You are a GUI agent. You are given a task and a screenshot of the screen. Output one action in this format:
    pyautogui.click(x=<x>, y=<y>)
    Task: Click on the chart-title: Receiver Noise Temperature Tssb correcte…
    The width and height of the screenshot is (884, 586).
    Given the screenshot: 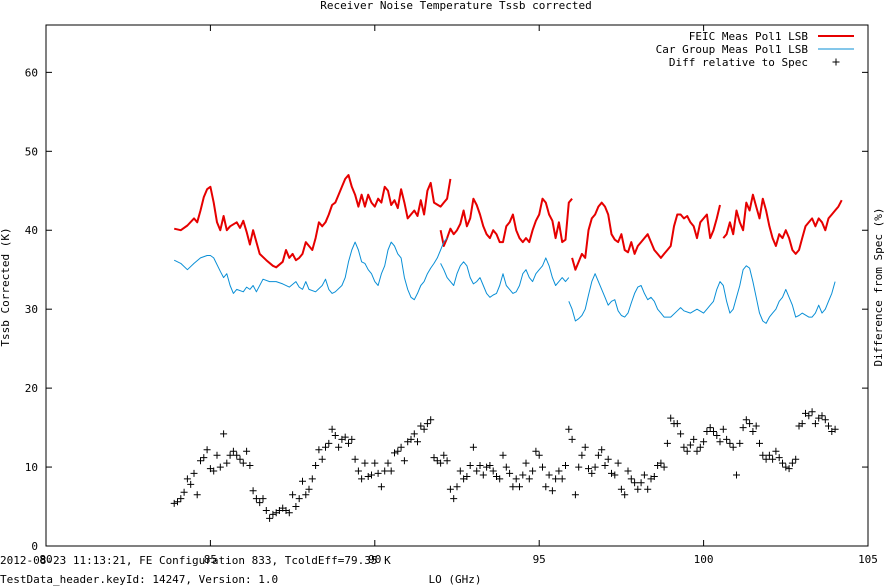 What is the action you would take?
    pyautogui.click(x=456, y=6)
    